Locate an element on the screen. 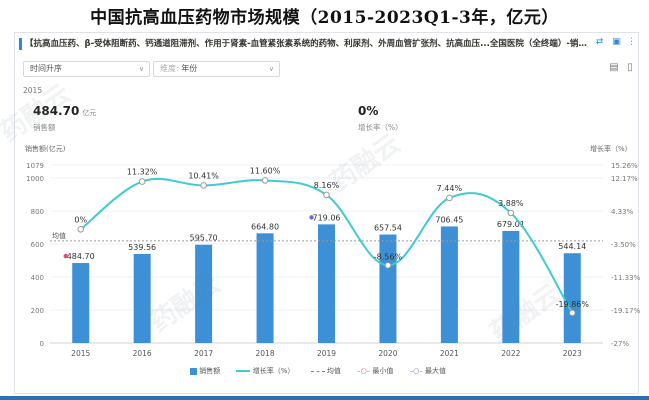 The image size is (649, 400). right-tick-label: 12.17% is located at coordinates (624, 179).